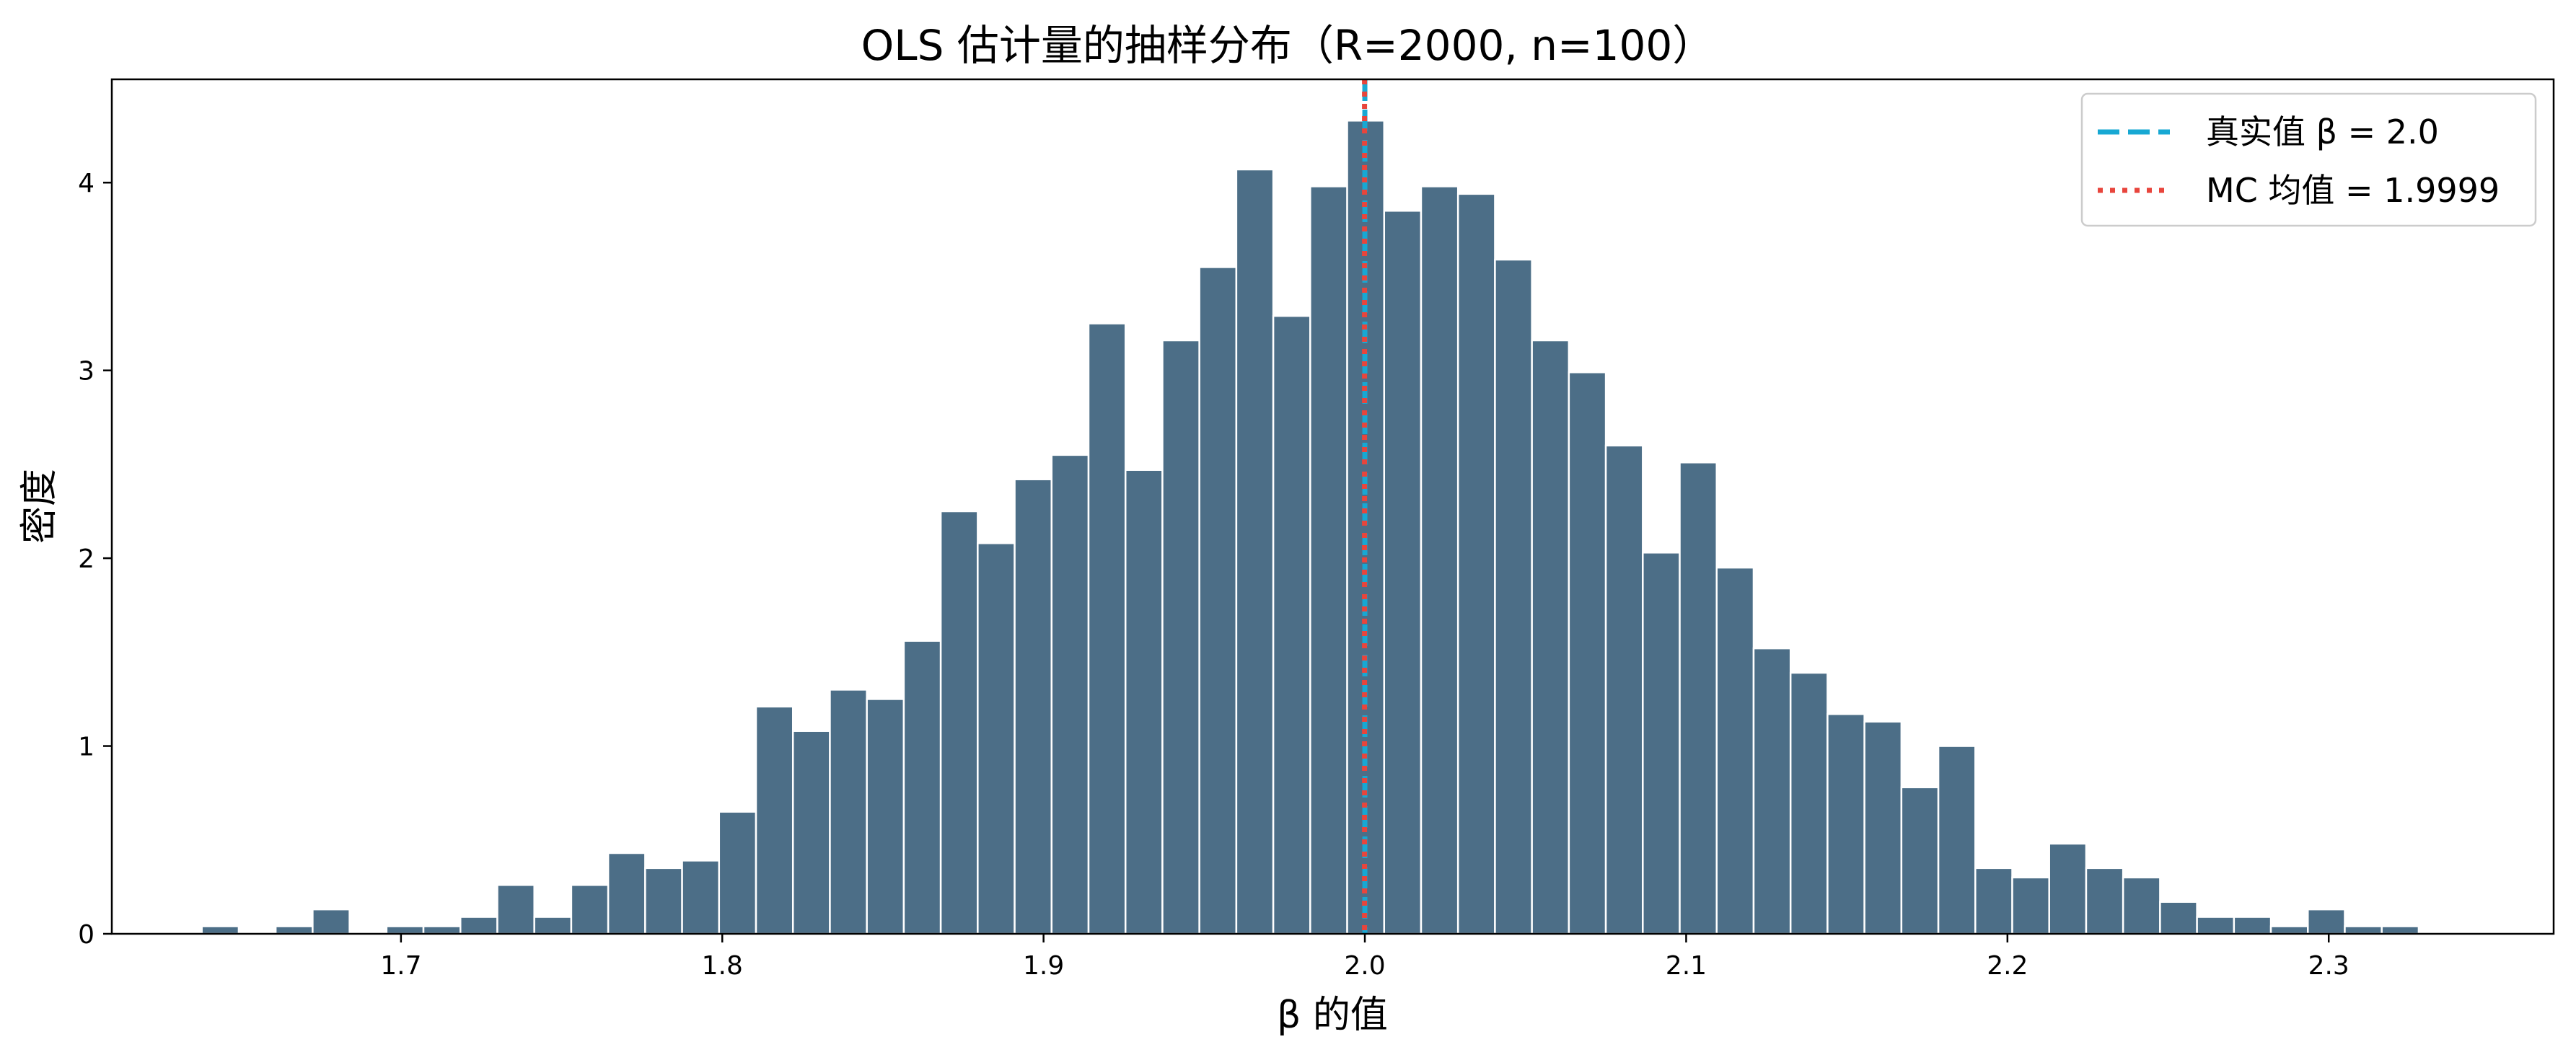 The image size is (2576, 1060). I want to click on x-tick-label: 2.2, so click(2007, 966).